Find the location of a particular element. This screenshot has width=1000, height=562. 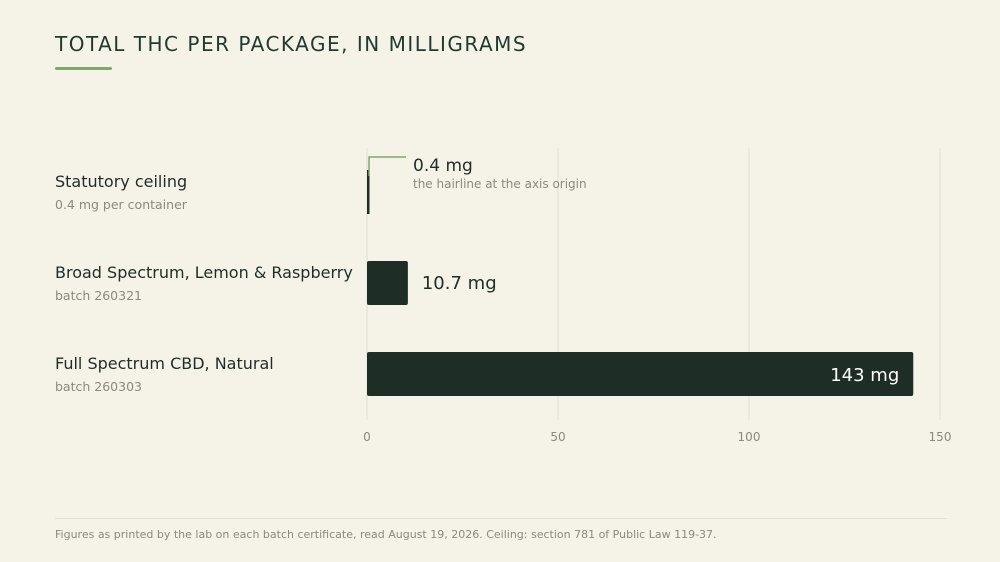

chart-title: TOTAL THC PER PACKAGE, IN MILLIGRAMS is located at coordinates (291, 44).